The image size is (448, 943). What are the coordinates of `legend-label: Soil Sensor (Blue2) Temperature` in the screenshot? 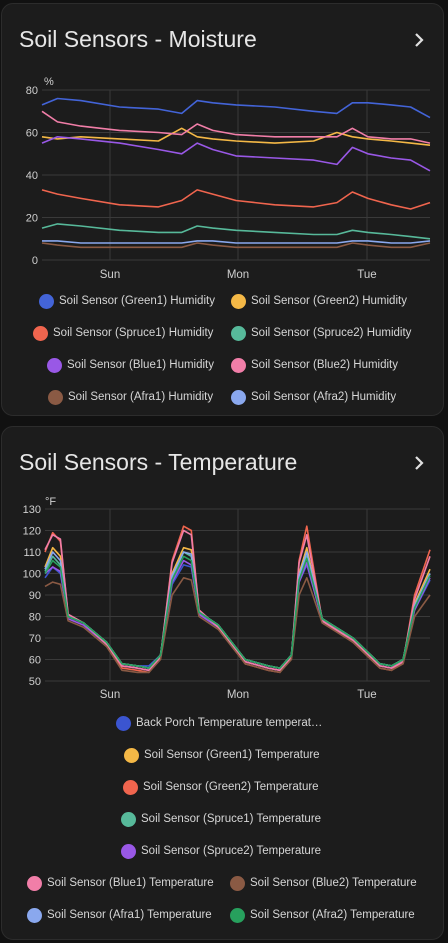 It's located at (333, 883).